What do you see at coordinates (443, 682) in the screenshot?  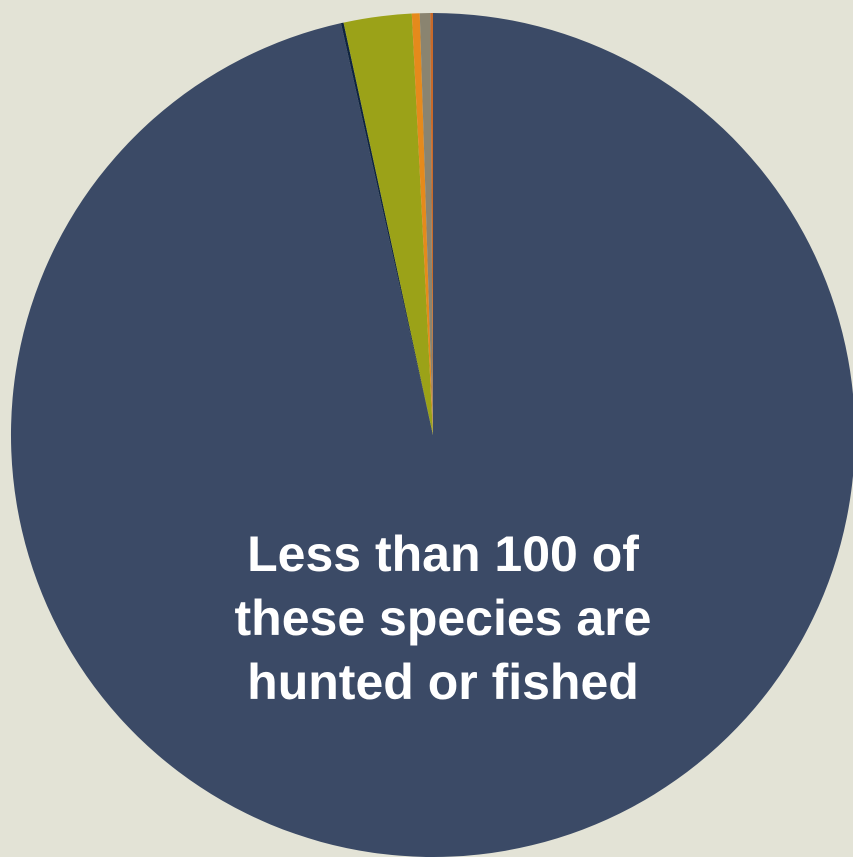 I see `annotation-line-3: hunted or fished` at bounding box center [443, 682].